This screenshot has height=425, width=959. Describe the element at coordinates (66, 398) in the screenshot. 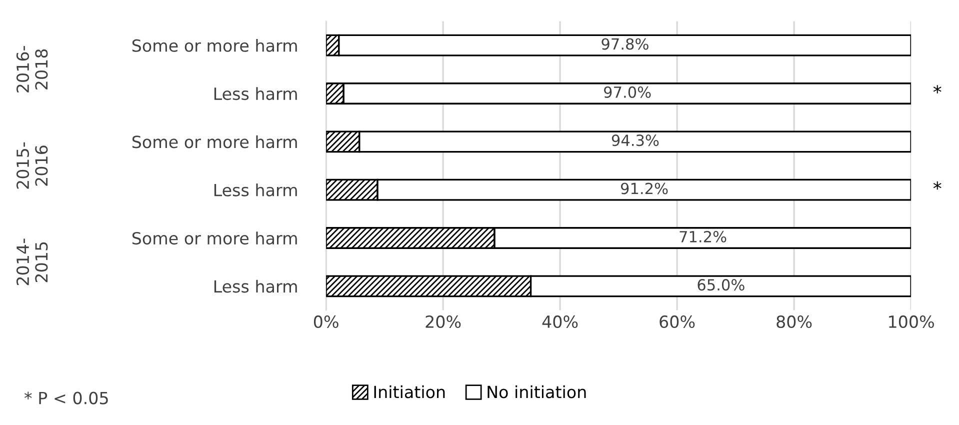

I see `text: * P < 0.05` at that location.